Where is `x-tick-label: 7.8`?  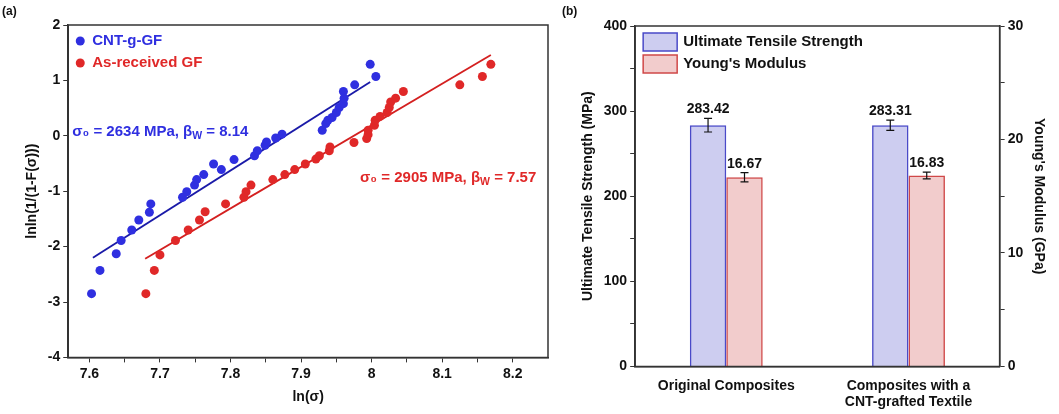 x-tick-label: 7.8 is located at coordinates (230, 372).